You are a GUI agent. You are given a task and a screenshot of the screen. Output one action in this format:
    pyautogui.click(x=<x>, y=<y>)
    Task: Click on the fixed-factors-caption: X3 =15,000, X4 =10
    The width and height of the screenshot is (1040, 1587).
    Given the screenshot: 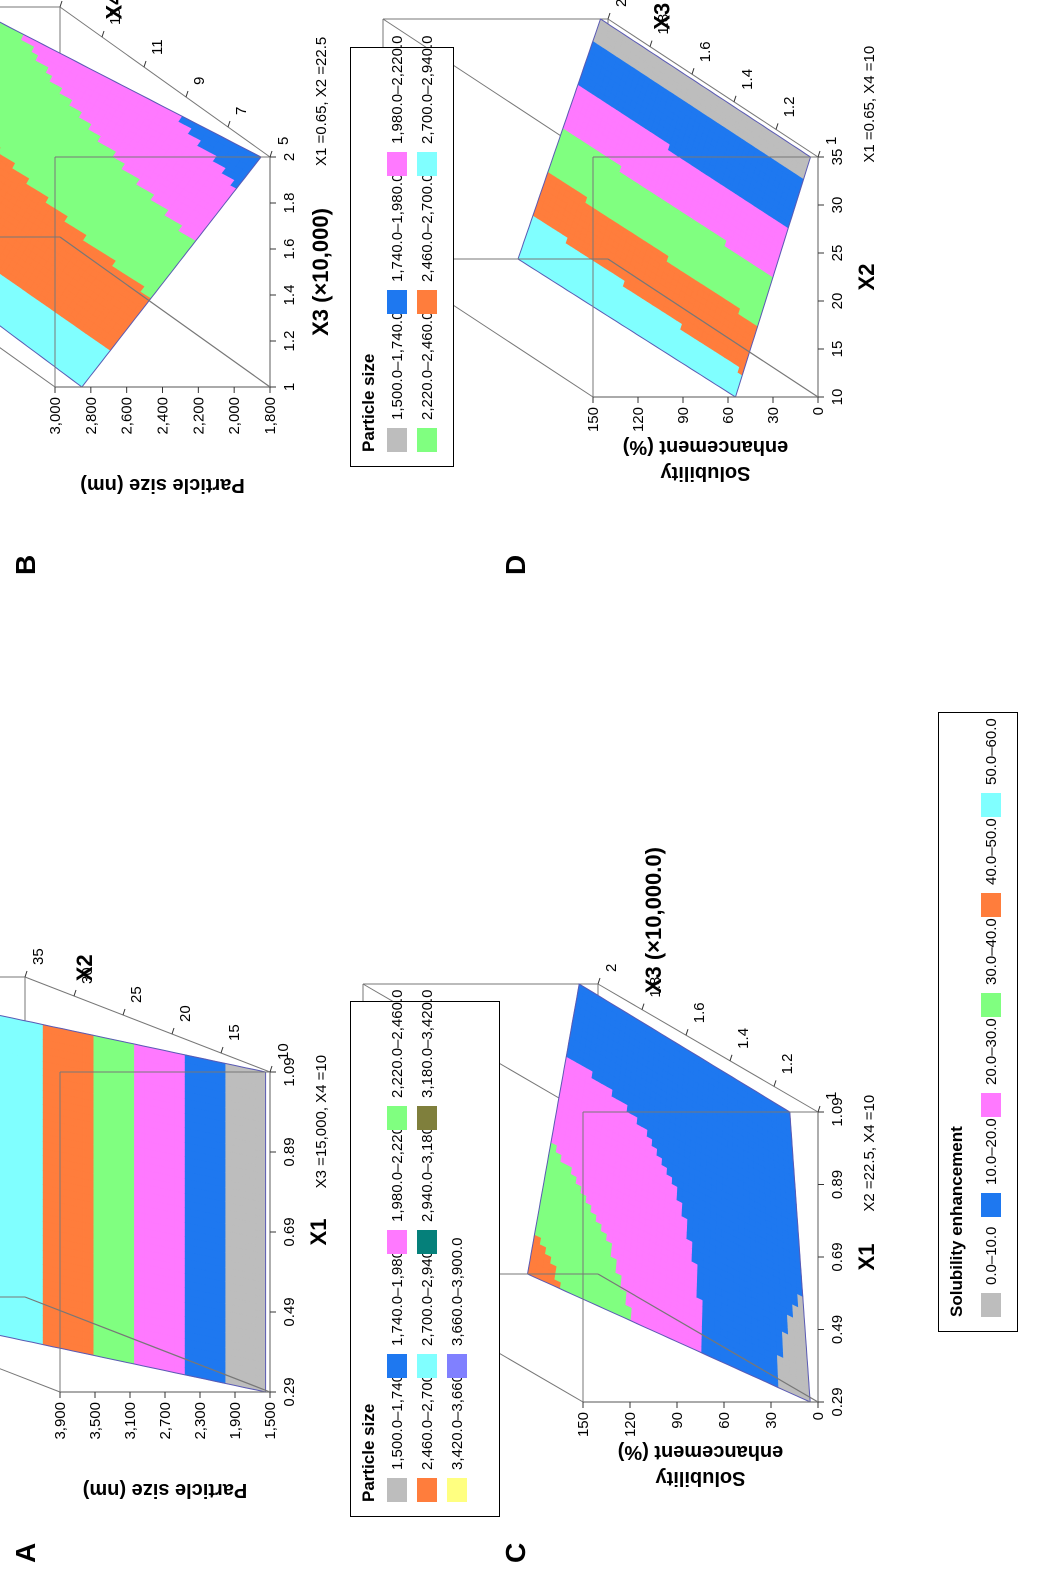 What is the action you would take?
    pyautogui.click(x=321, y=1121)
    